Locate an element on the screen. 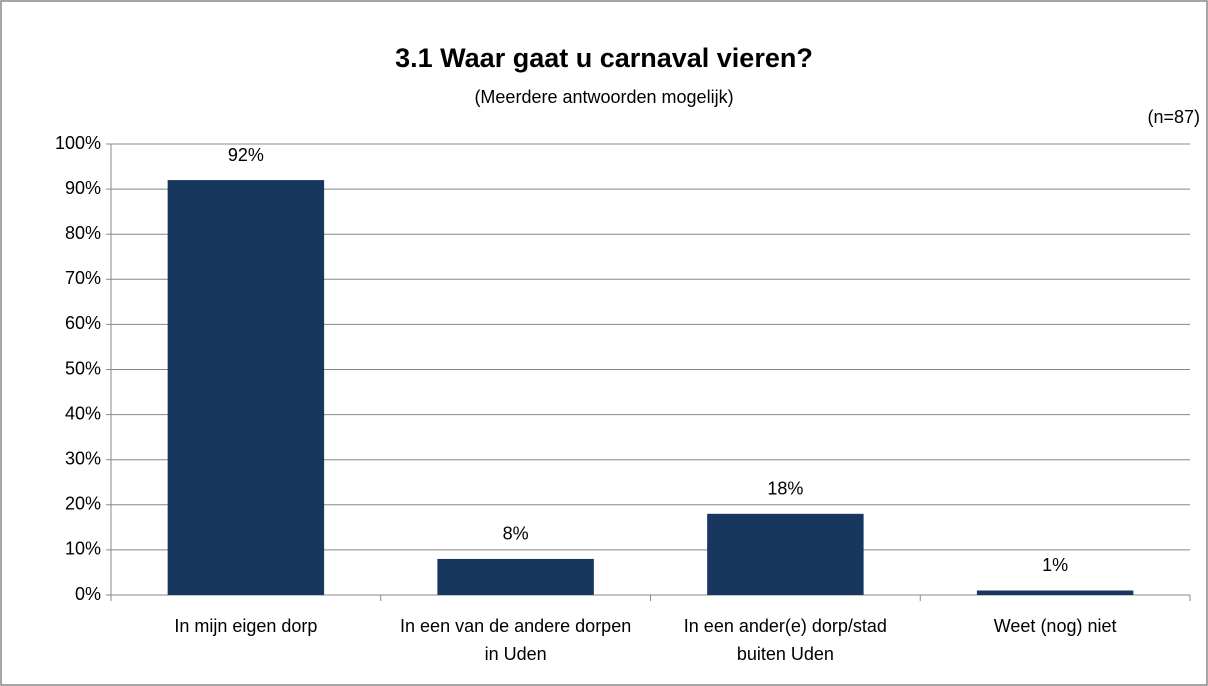 Image resolution: width=1208 pixels, height=686 pixels. chart-subtitle: (Meerdere antwoorden mogelijk) is located at coordinates (603, 97).